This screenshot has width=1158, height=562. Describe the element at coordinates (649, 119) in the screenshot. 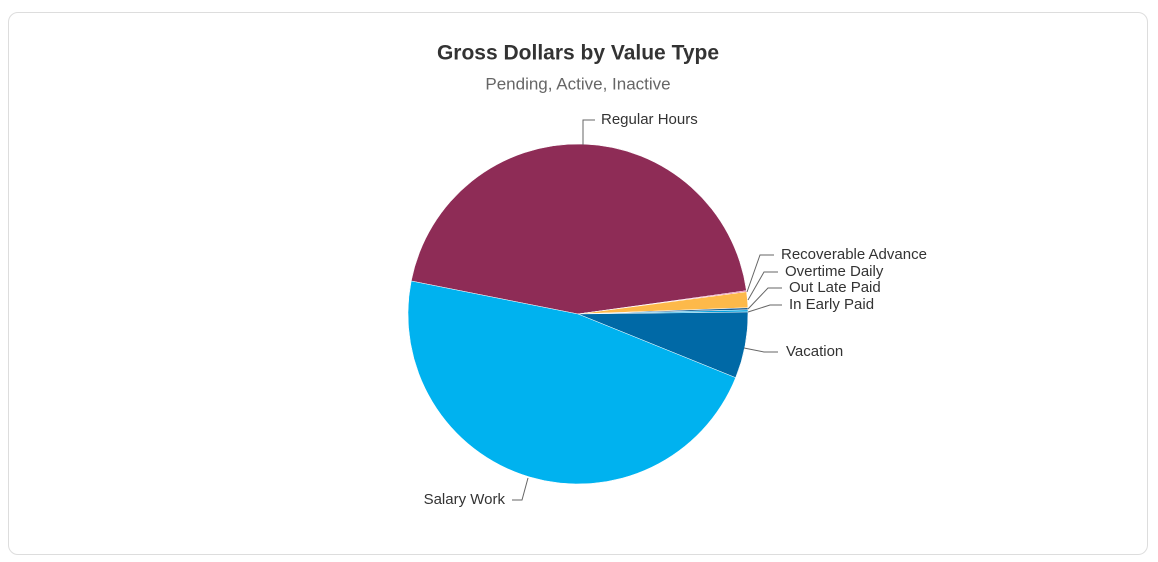

I see `slice-label: Regular Hours` at that location.